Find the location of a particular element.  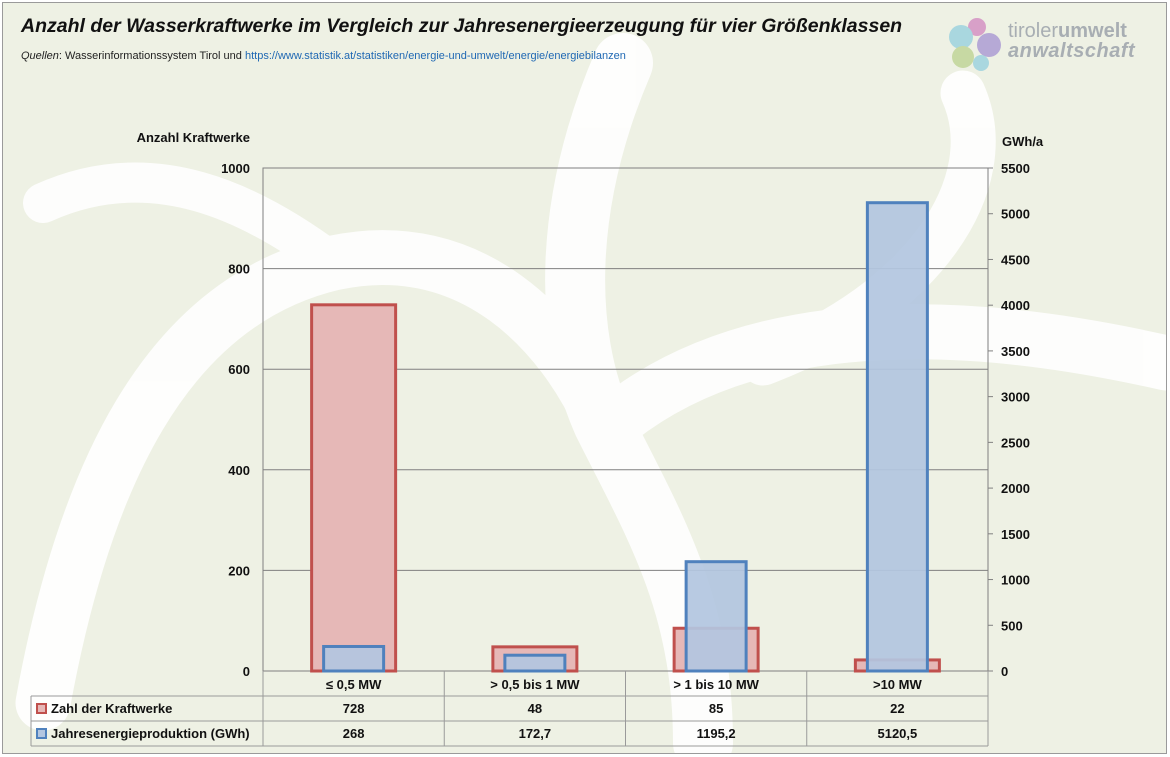

right-tick-label: 0 is located at coordinates (1004, 671).